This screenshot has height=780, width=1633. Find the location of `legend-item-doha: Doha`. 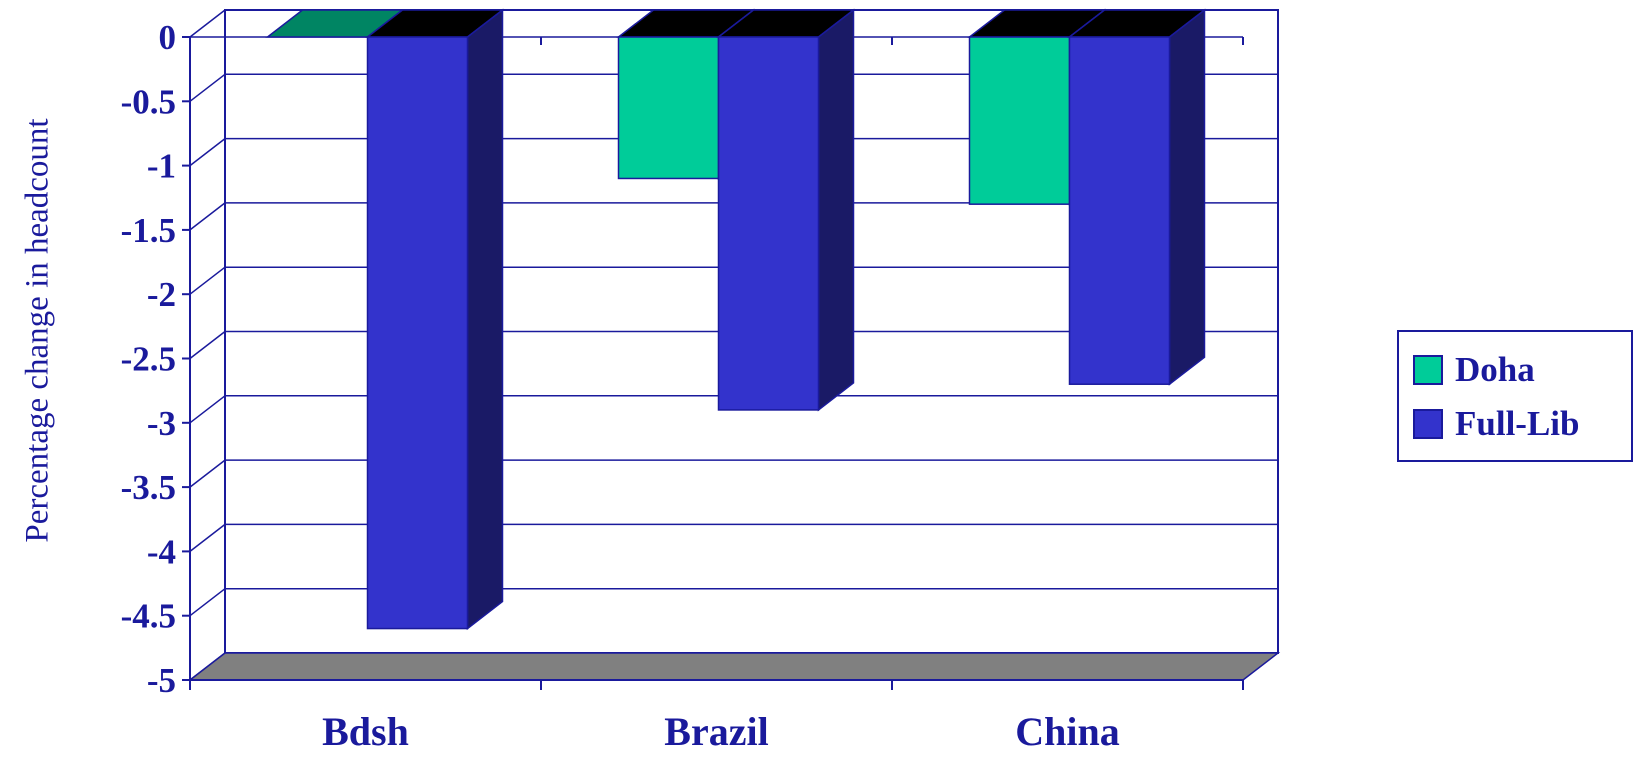

legend-item-doha: Doha is located at coordinates (1474, 370).